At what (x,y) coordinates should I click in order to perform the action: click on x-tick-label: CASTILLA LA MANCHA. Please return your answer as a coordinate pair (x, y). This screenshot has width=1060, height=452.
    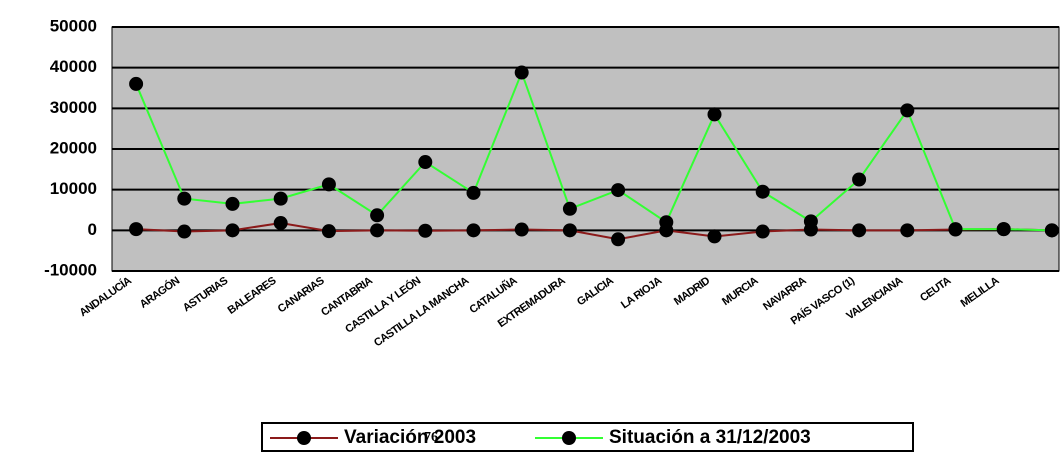
    Looking at the image, I should click on (422, 312).